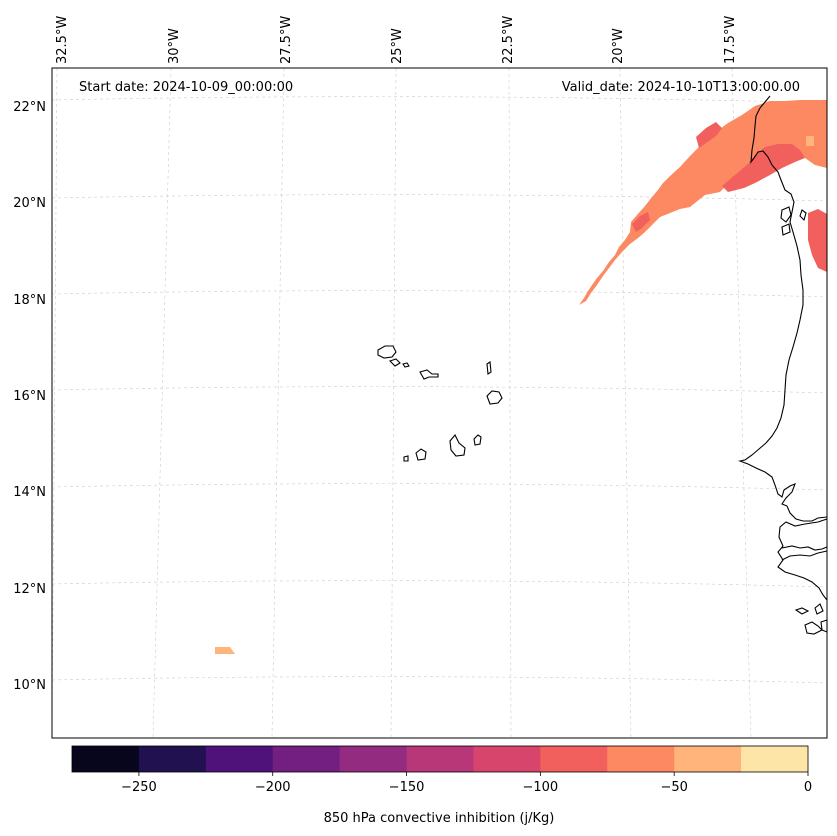  What do you see at coordinates (681, 87) in the screenshot?
I see `valid-date-label: Valid_date: 2024-10-10T13:00:00.00` at bounding box center [681, 87].